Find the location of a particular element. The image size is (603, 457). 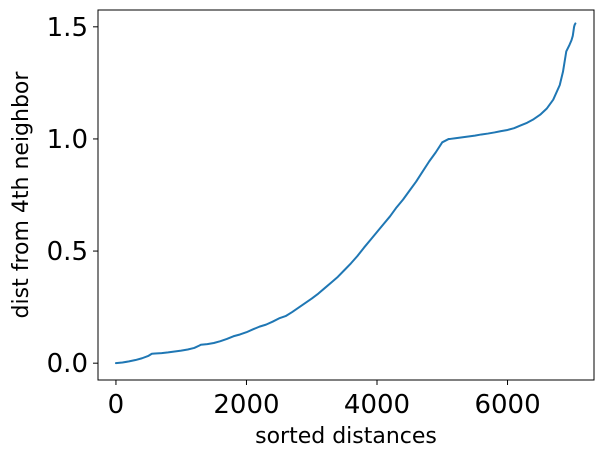

x-tick-label: 2000 is located at coordinates (246, 405).